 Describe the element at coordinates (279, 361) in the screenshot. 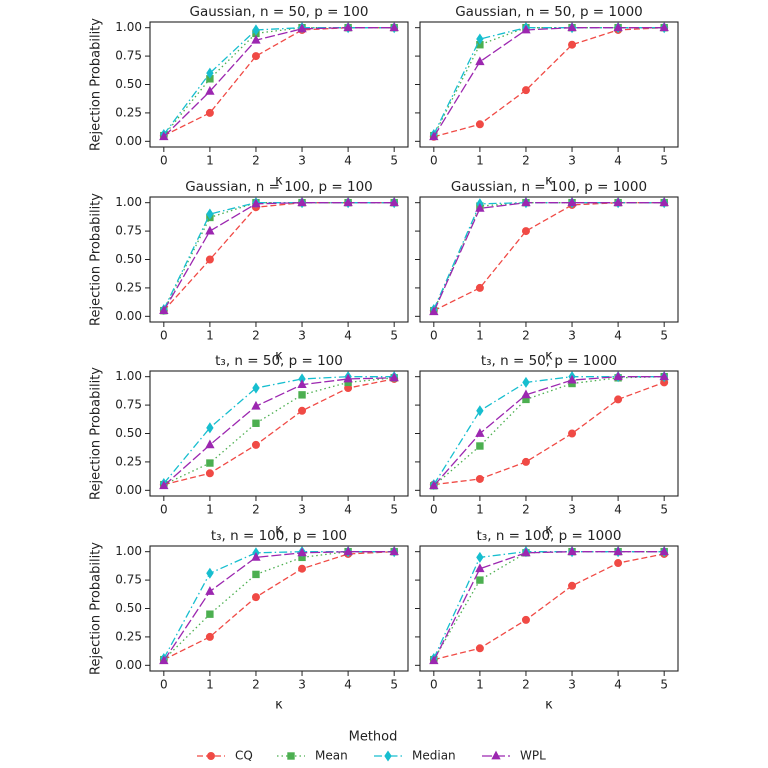

I see `panel-title: t₃, n = 50, p = 100` at that location.